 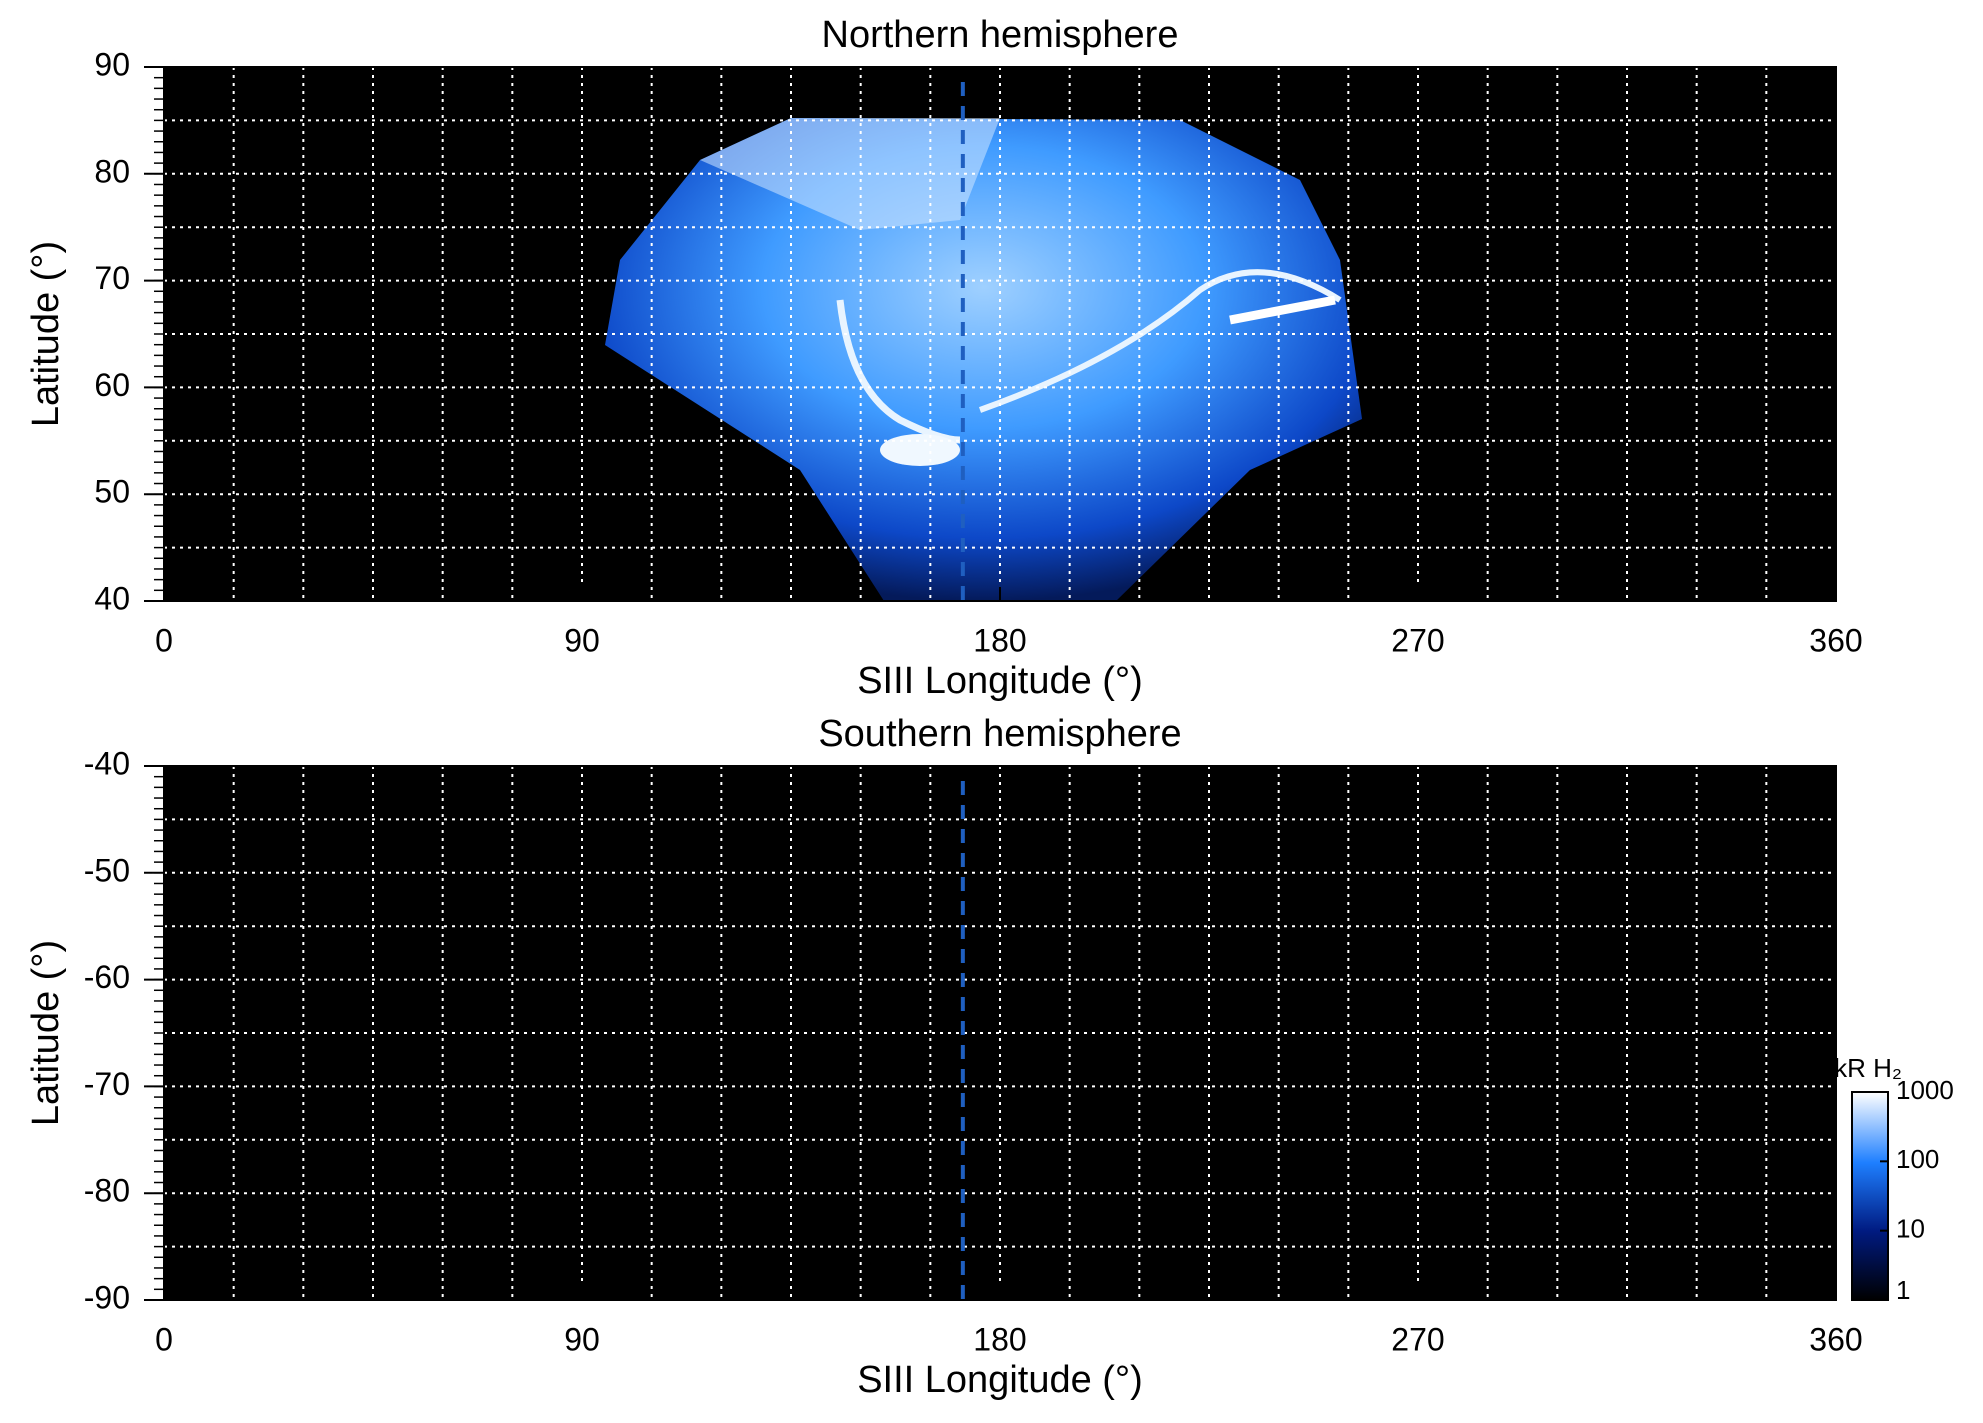 I want to click on y-tick-label: -50, so click(x=107, y=870).